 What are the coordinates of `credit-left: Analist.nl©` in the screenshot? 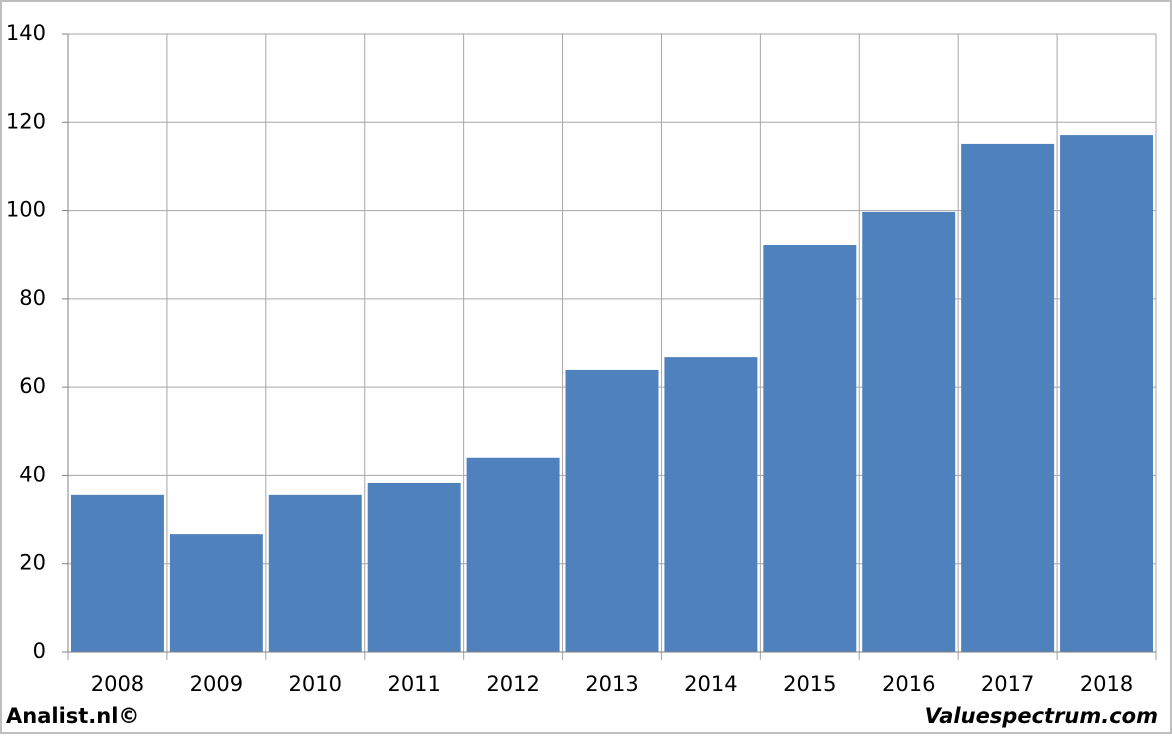 It's located at (72, 716).